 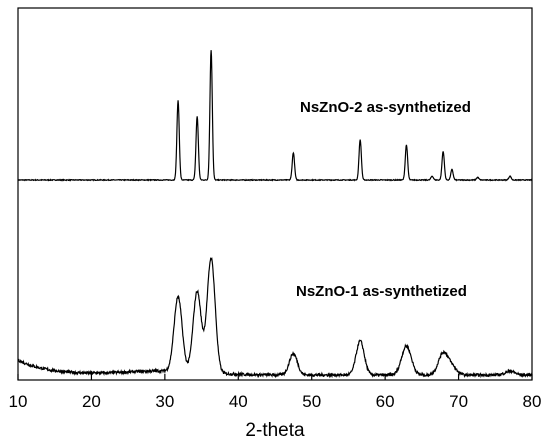 What do you see at coordinates (381, 291) in the screenshot?
I see `series-label-nszno-1: NsZnO-1 as-synthetized` at bounding box center [381, 291].